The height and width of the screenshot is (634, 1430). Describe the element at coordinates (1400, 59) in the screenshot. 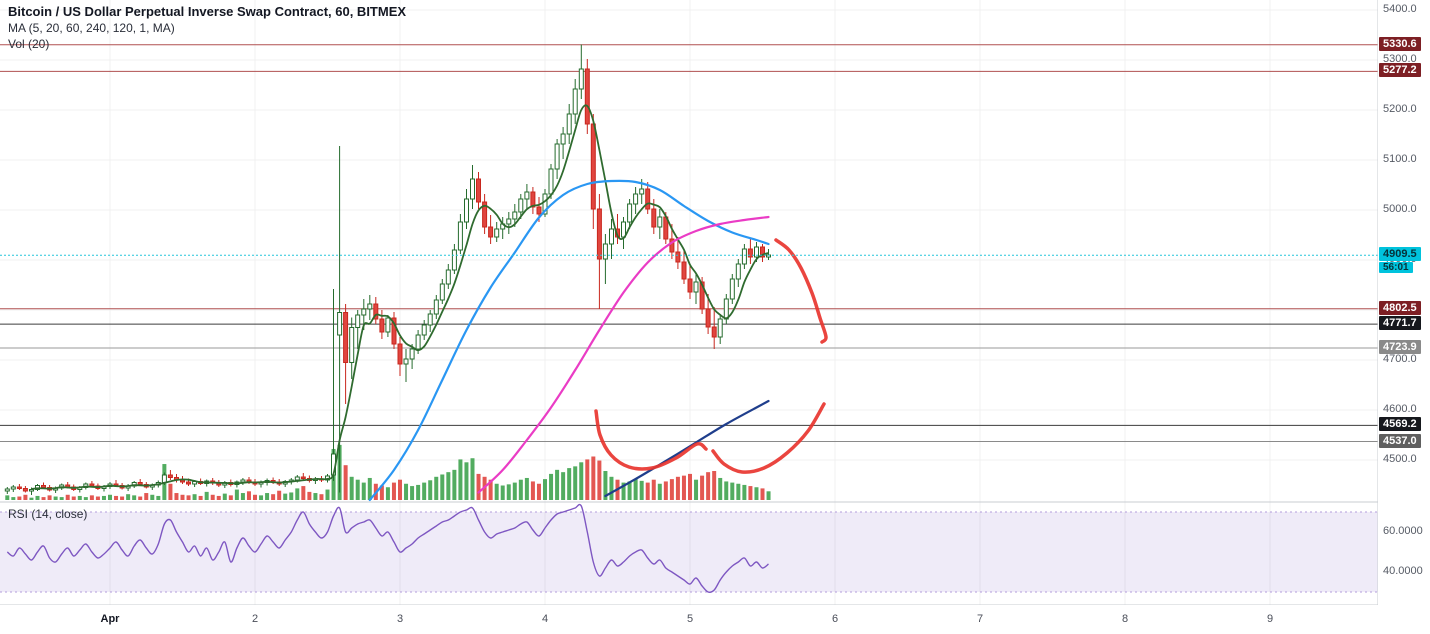

I see `price-tick: 5300.0` at that location.